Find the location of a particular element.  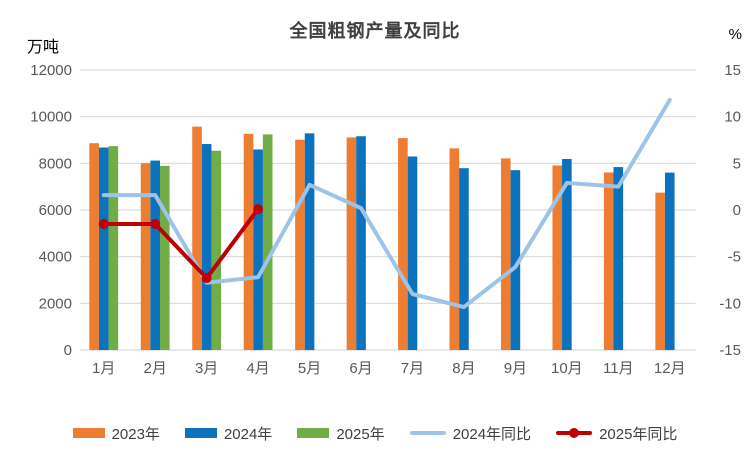

legend-label-2025年同比: 2025年同比 is located at coordinates (638, 434).